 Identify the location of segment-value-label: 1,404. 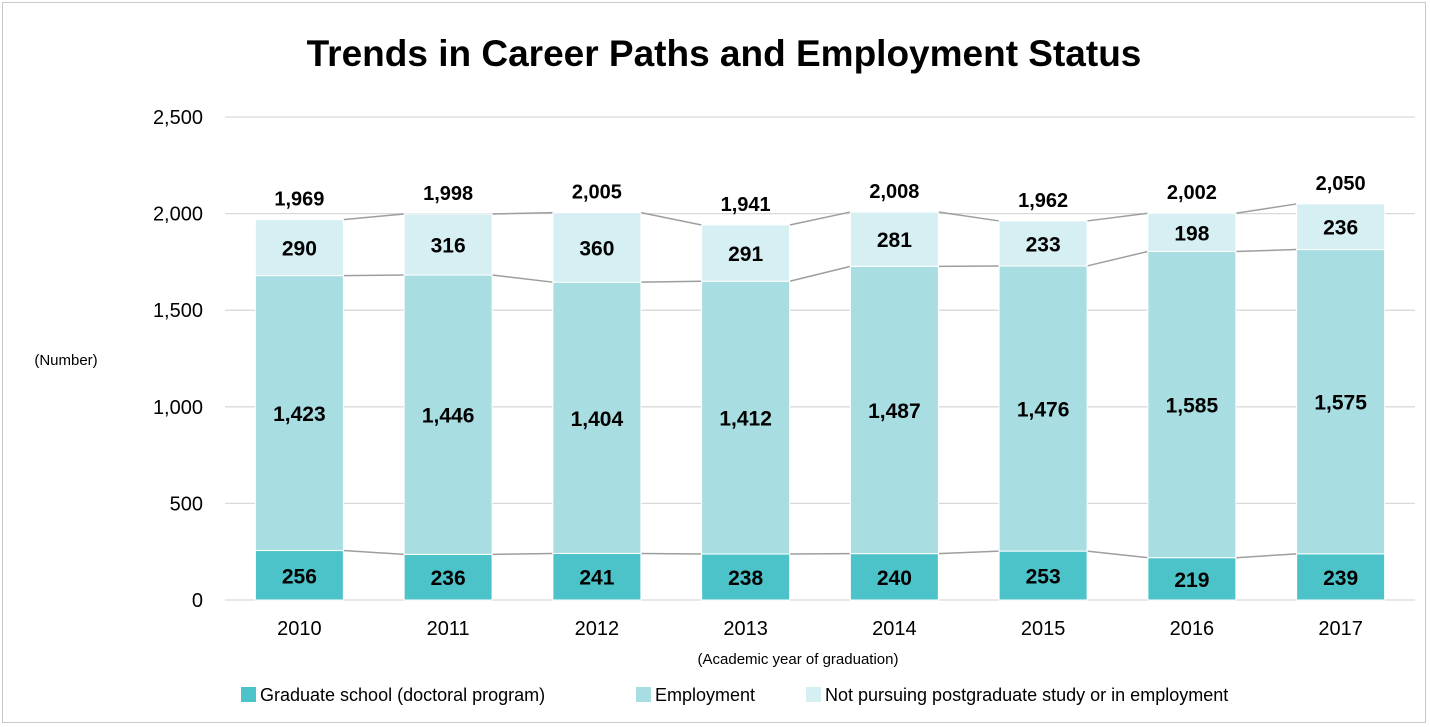
(597, 419).